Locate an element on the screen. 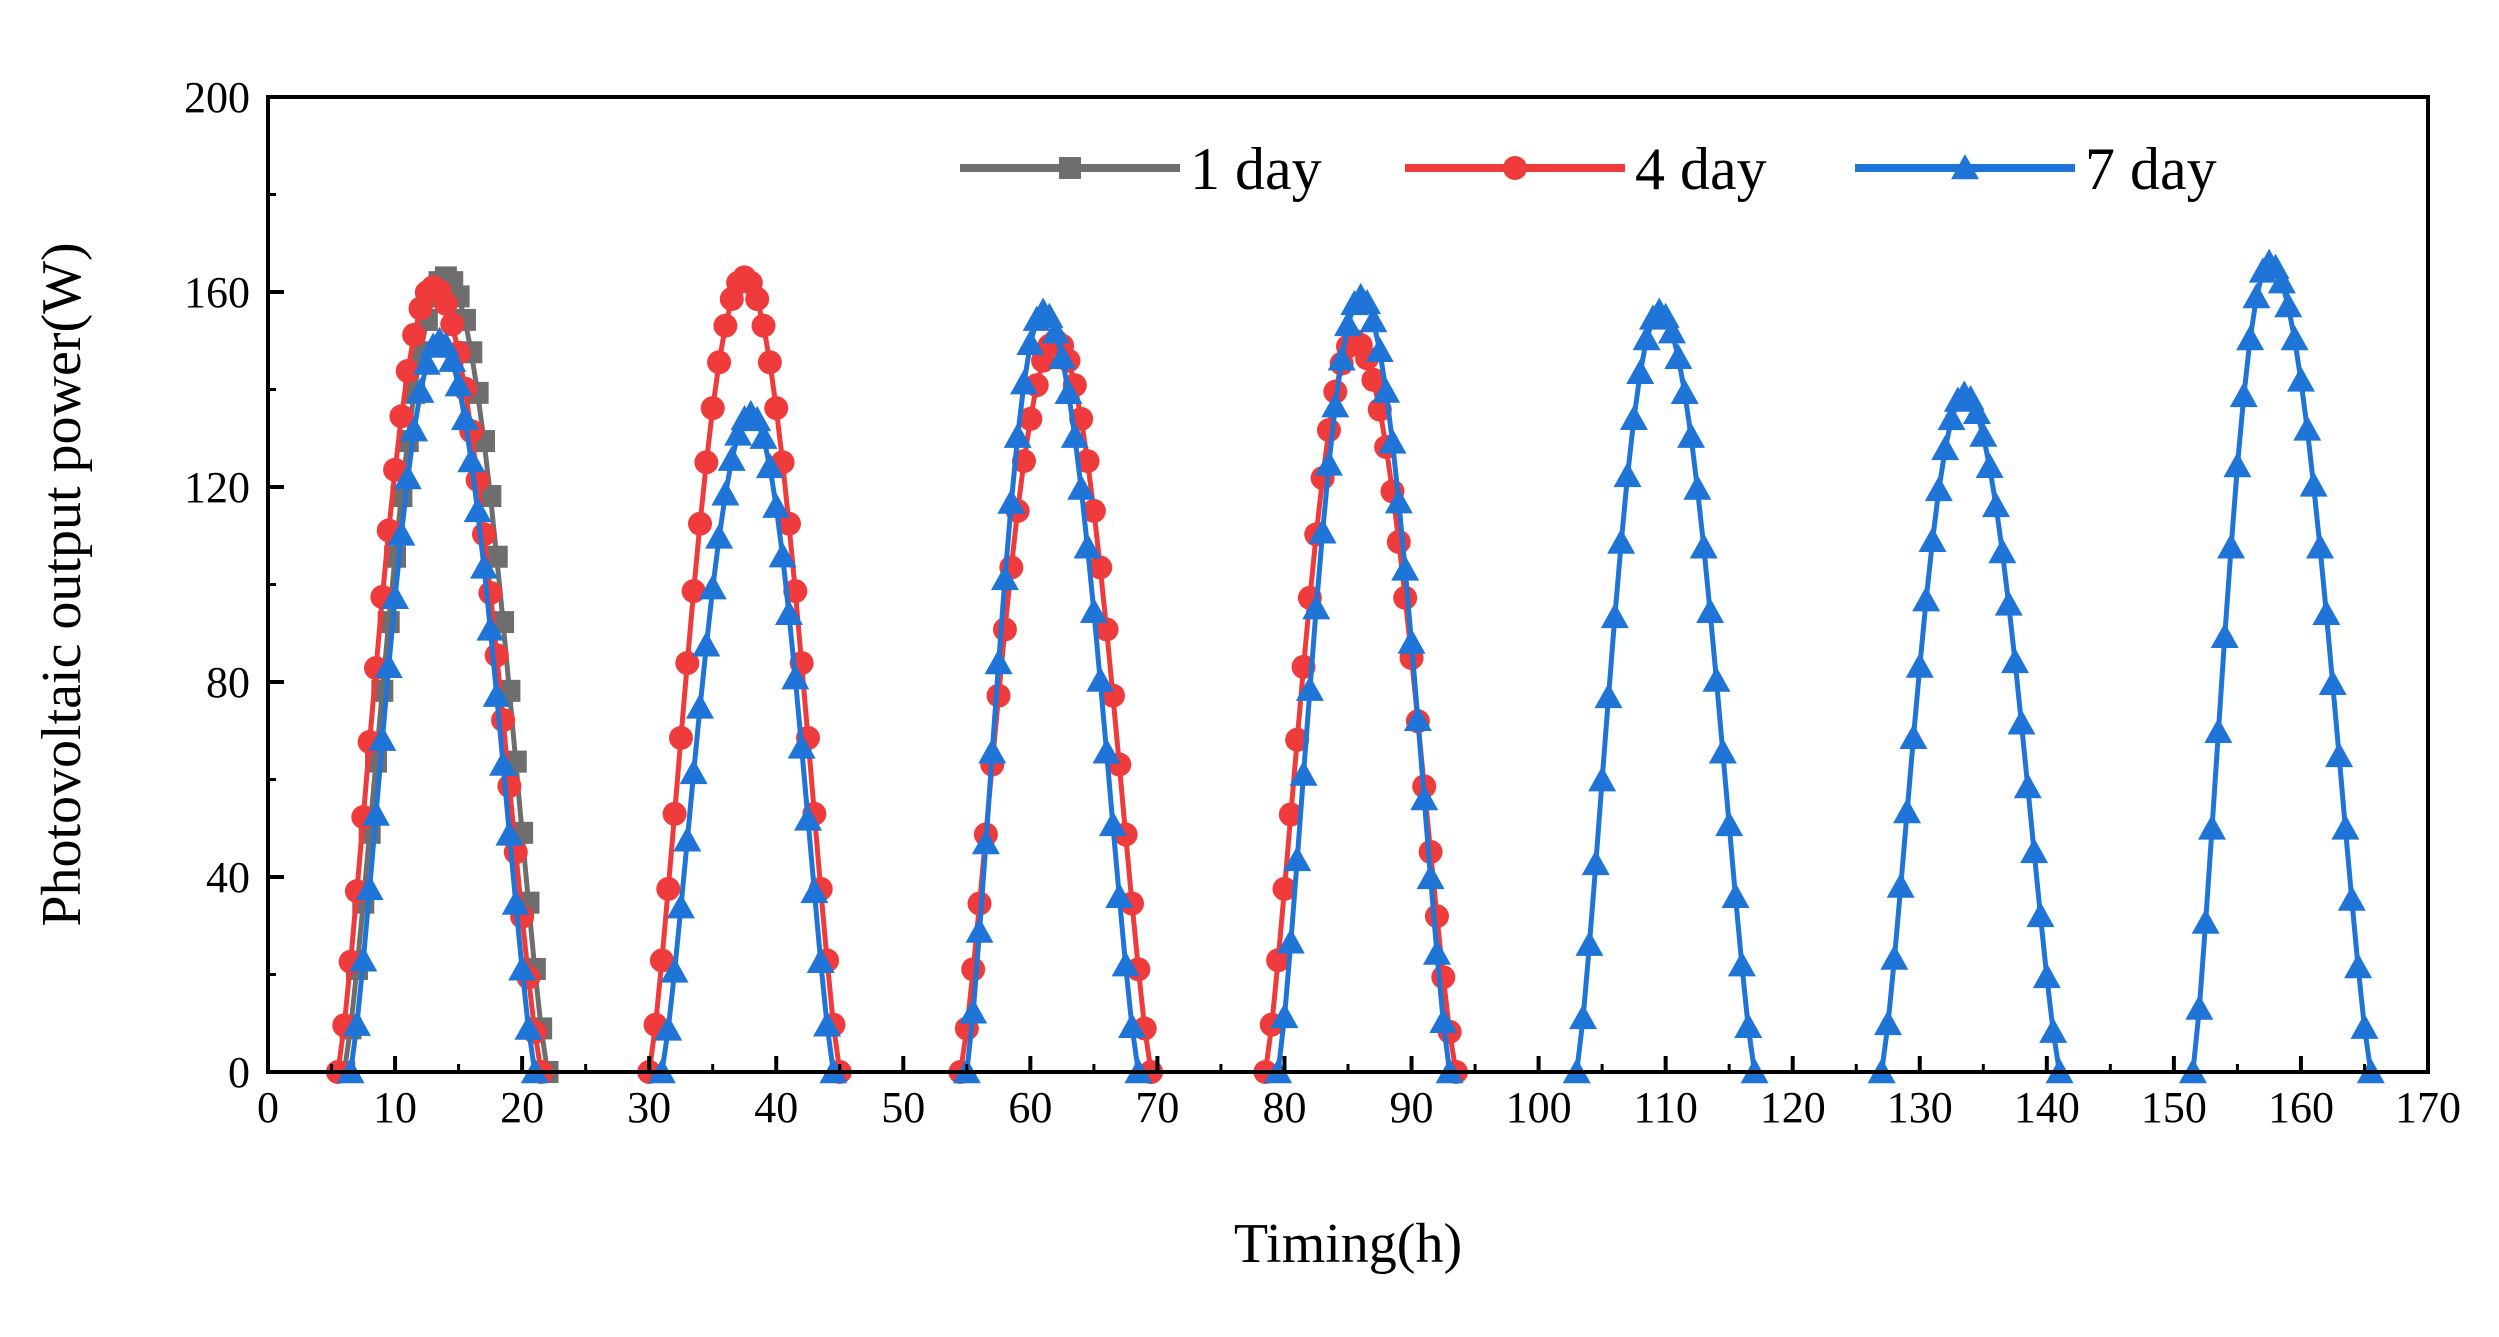  legend-item: 1 day is located at coordinates (1141, 169).